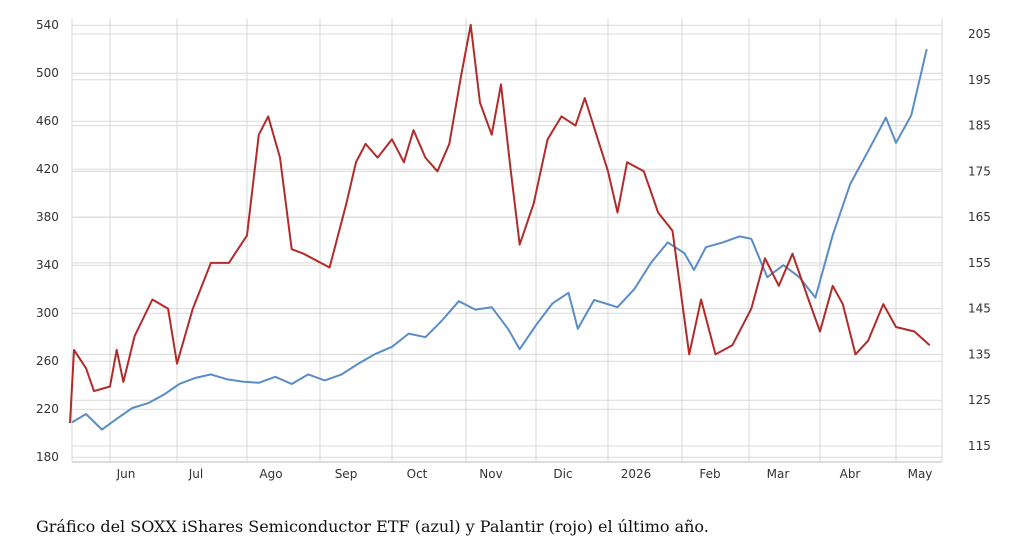 This screenshot has width=1025, height=553. What do you see at coordinates (47, 409) in the screenshot?
I see `left-tick-label: 220` at bounding box center [47, 409].